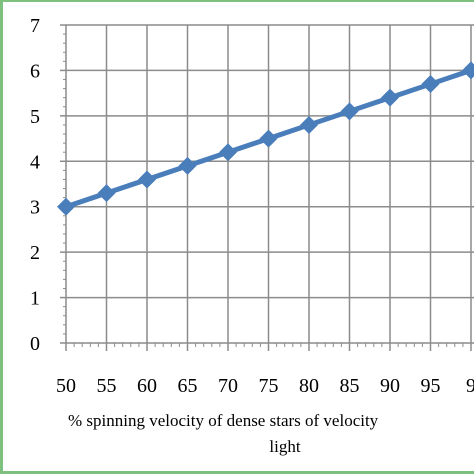 The height and width of the screenshot is (474, 474). What do you see at coordinates (147, 386) in the screenshot?
I see `x-tick-label: 60` at bounding box center [147, 386].